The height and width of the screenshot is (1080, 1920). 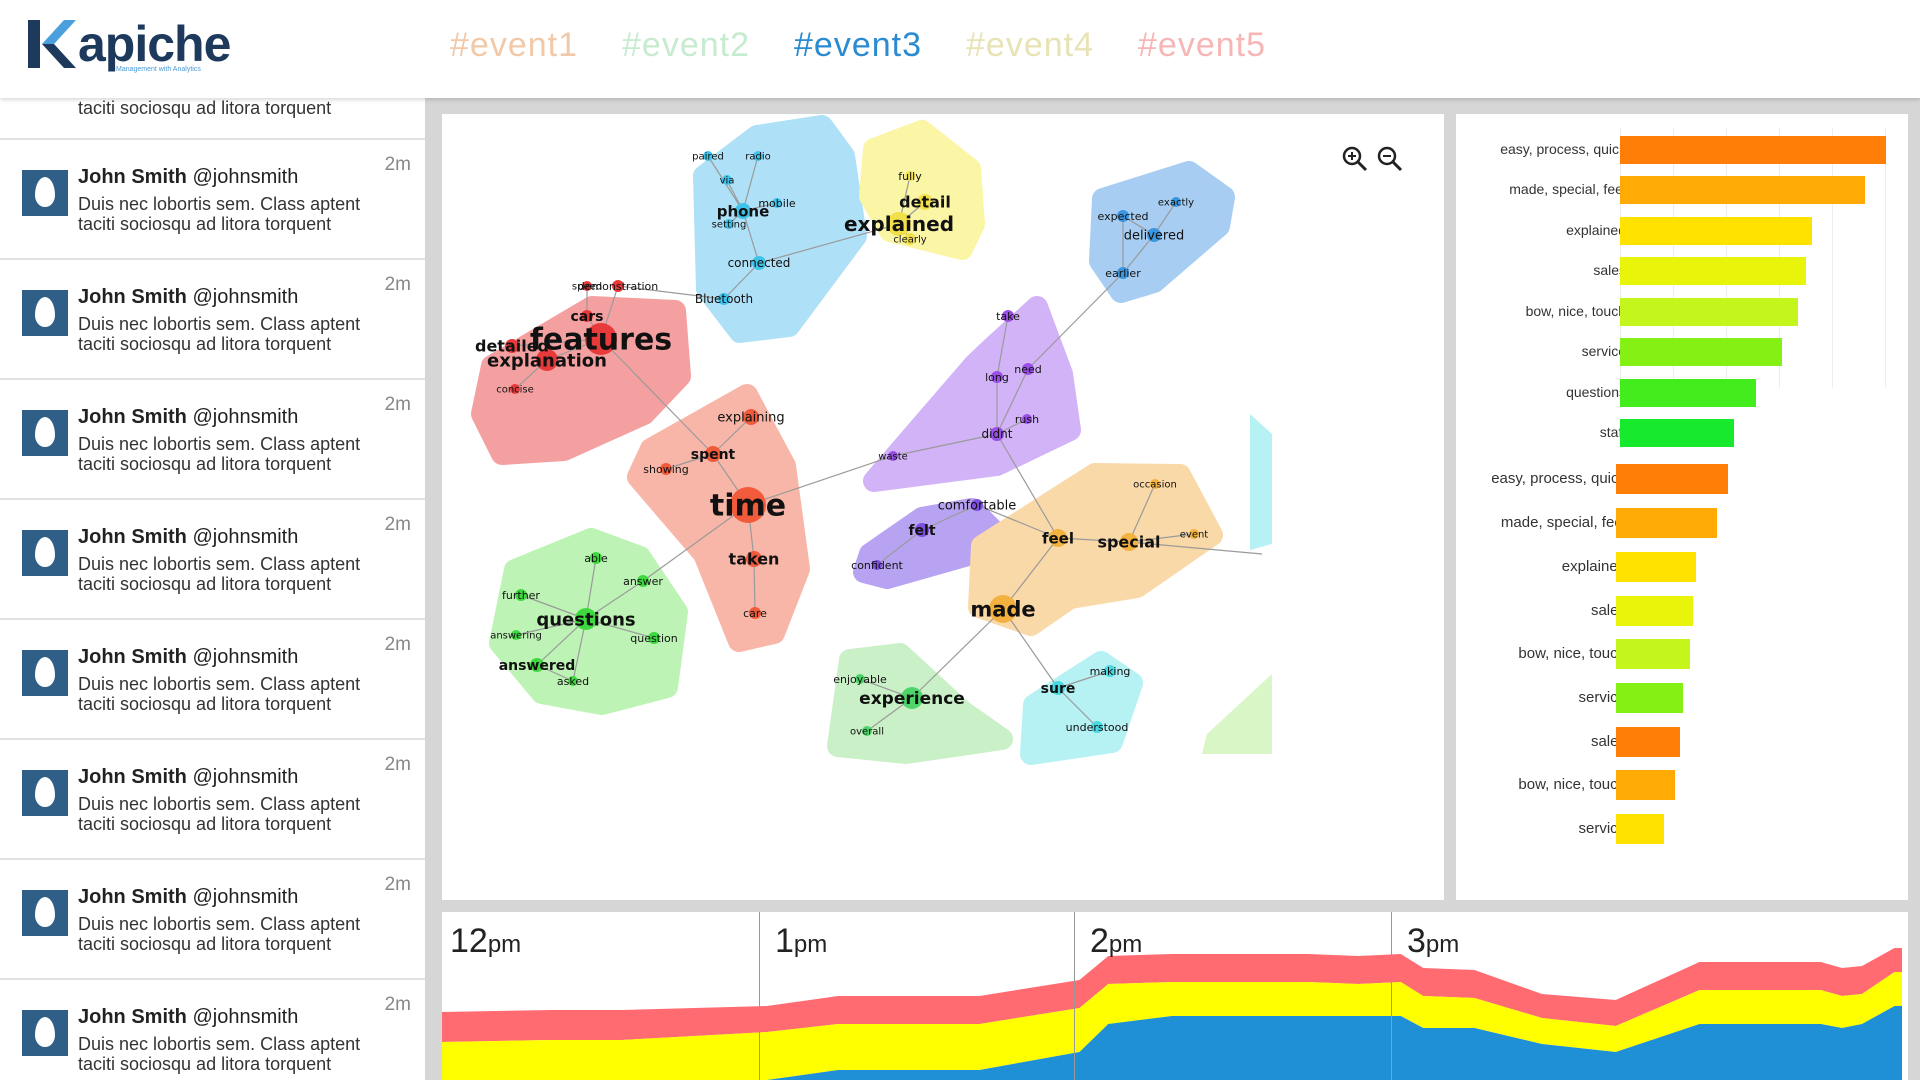 I want to click on network-node-label: understood, so click(x=1097, y=727).